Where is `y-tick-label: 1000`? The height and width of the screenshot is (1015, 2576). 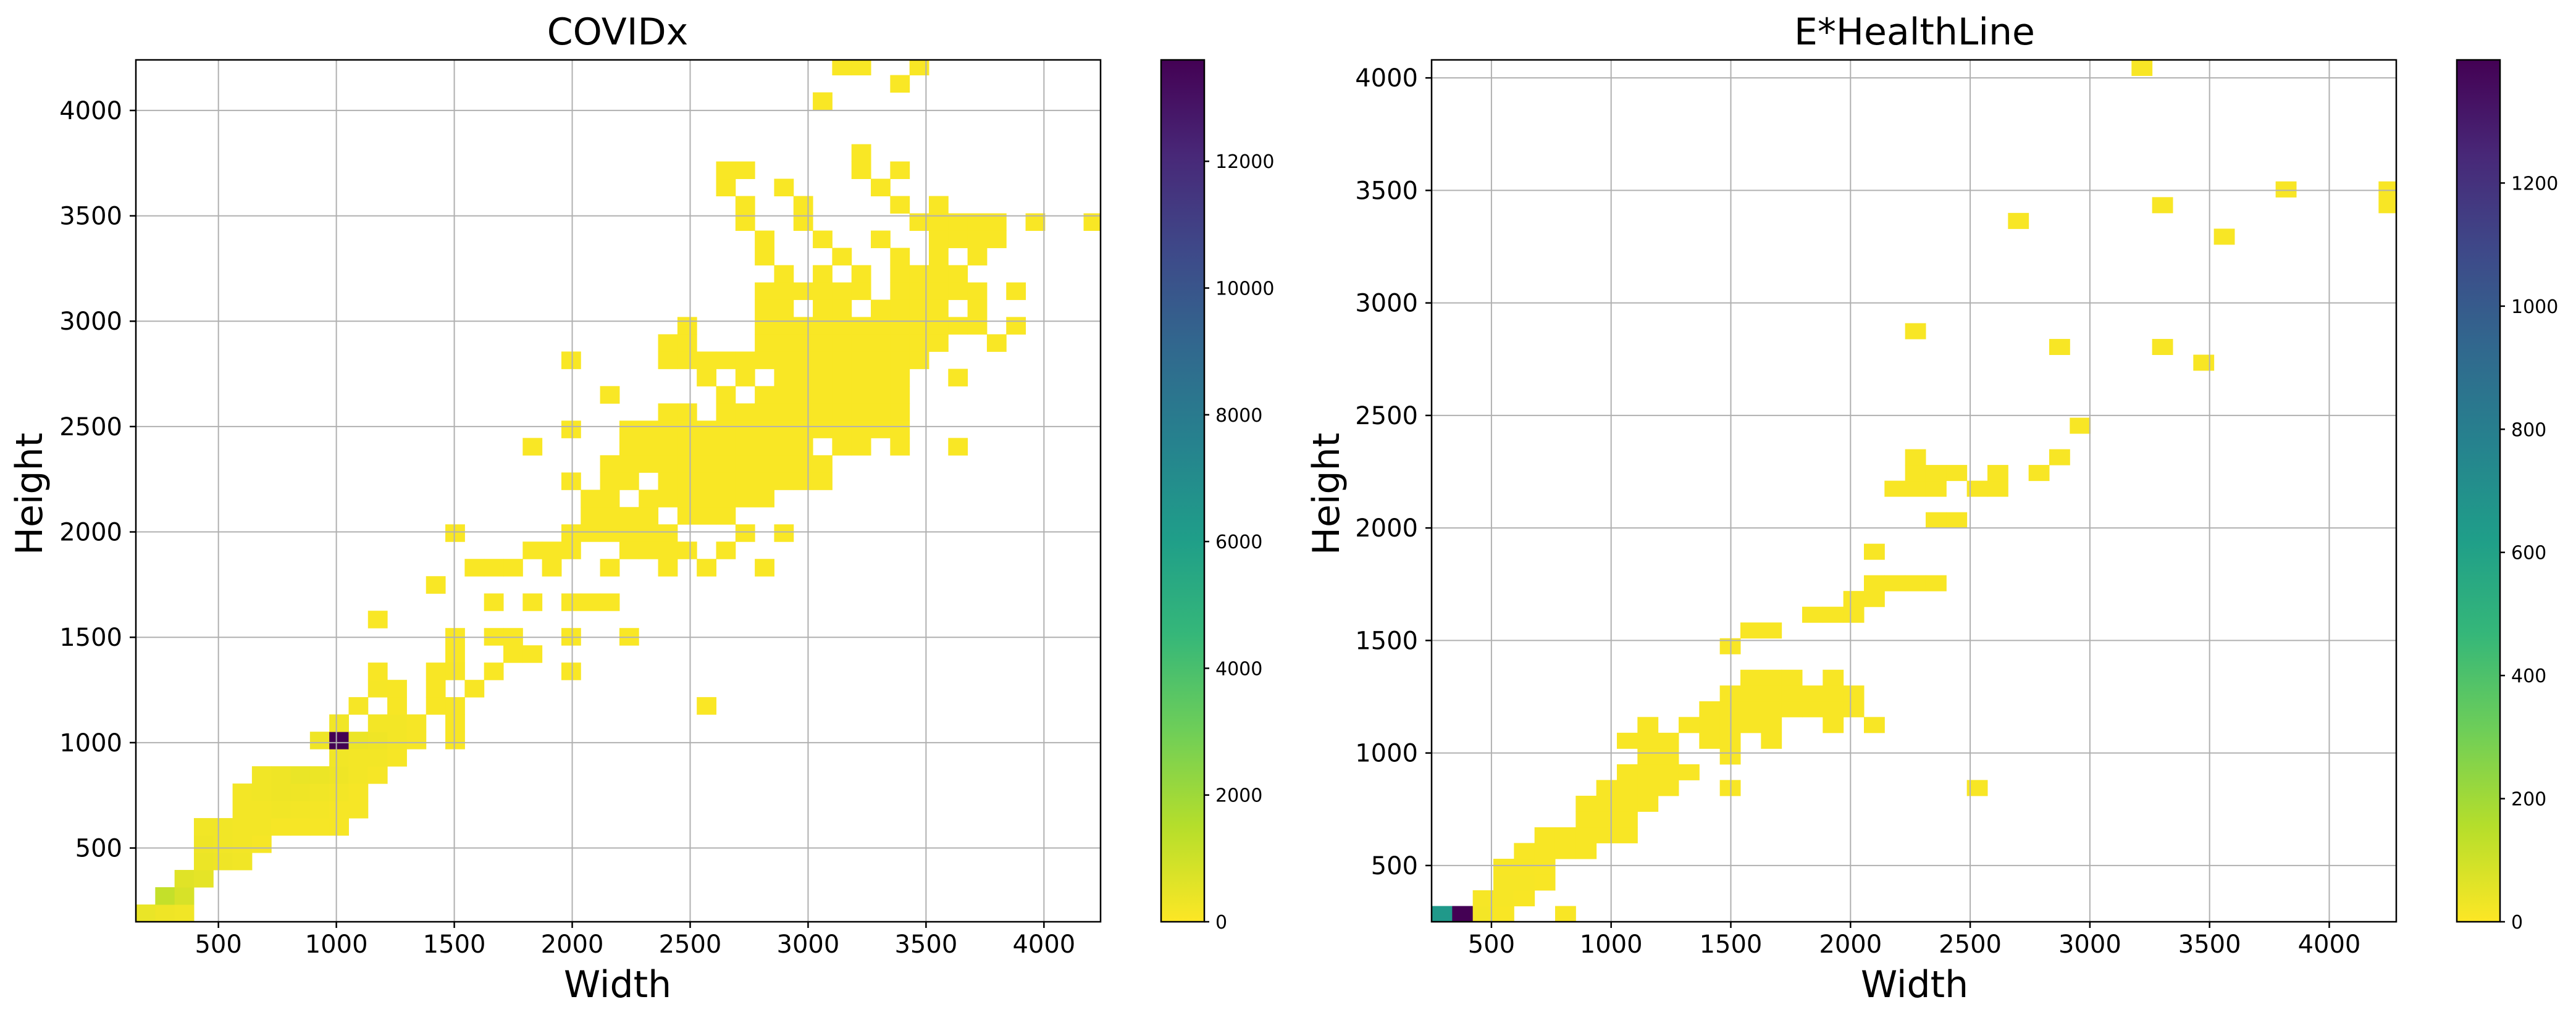
y-tick-label: 1000 is located at coordinates (90, 744).